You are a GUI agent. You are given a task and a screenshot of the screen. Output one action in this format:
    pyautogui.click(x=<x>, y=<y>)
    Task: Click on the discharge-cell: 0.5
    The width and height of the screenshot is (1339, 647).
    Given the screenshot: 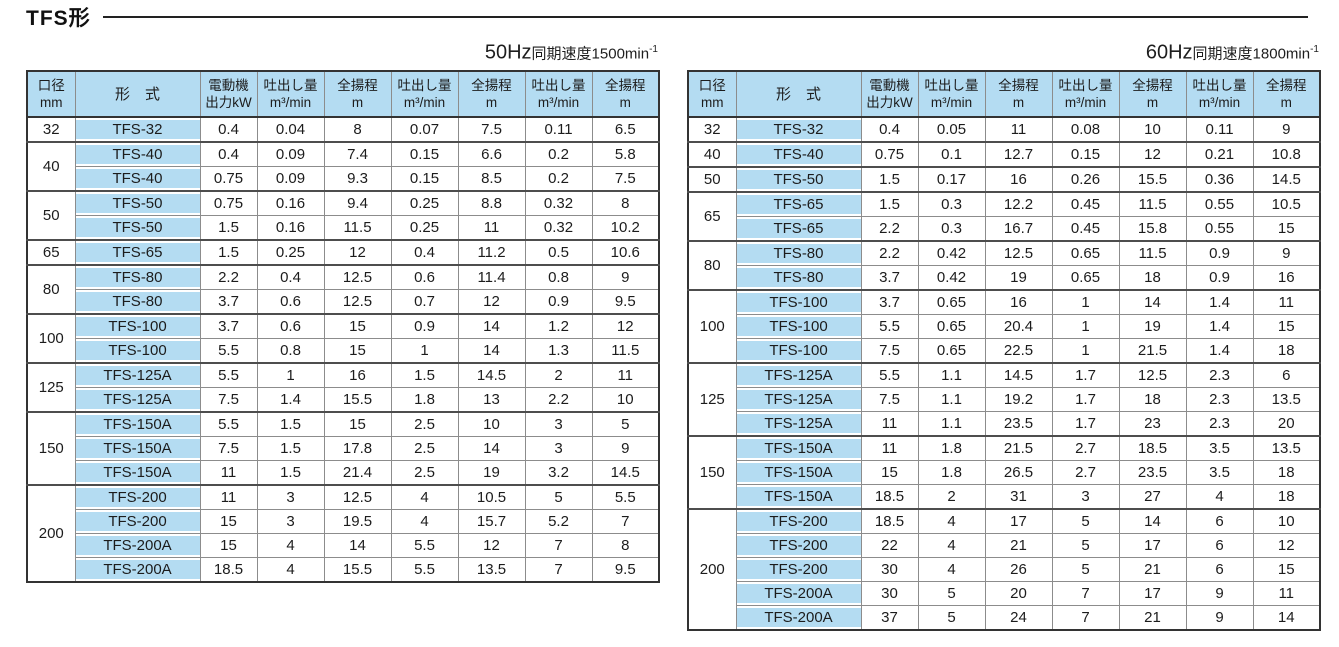 What is the action you would take?
    pyautogui.click(x=558, y=252)
    